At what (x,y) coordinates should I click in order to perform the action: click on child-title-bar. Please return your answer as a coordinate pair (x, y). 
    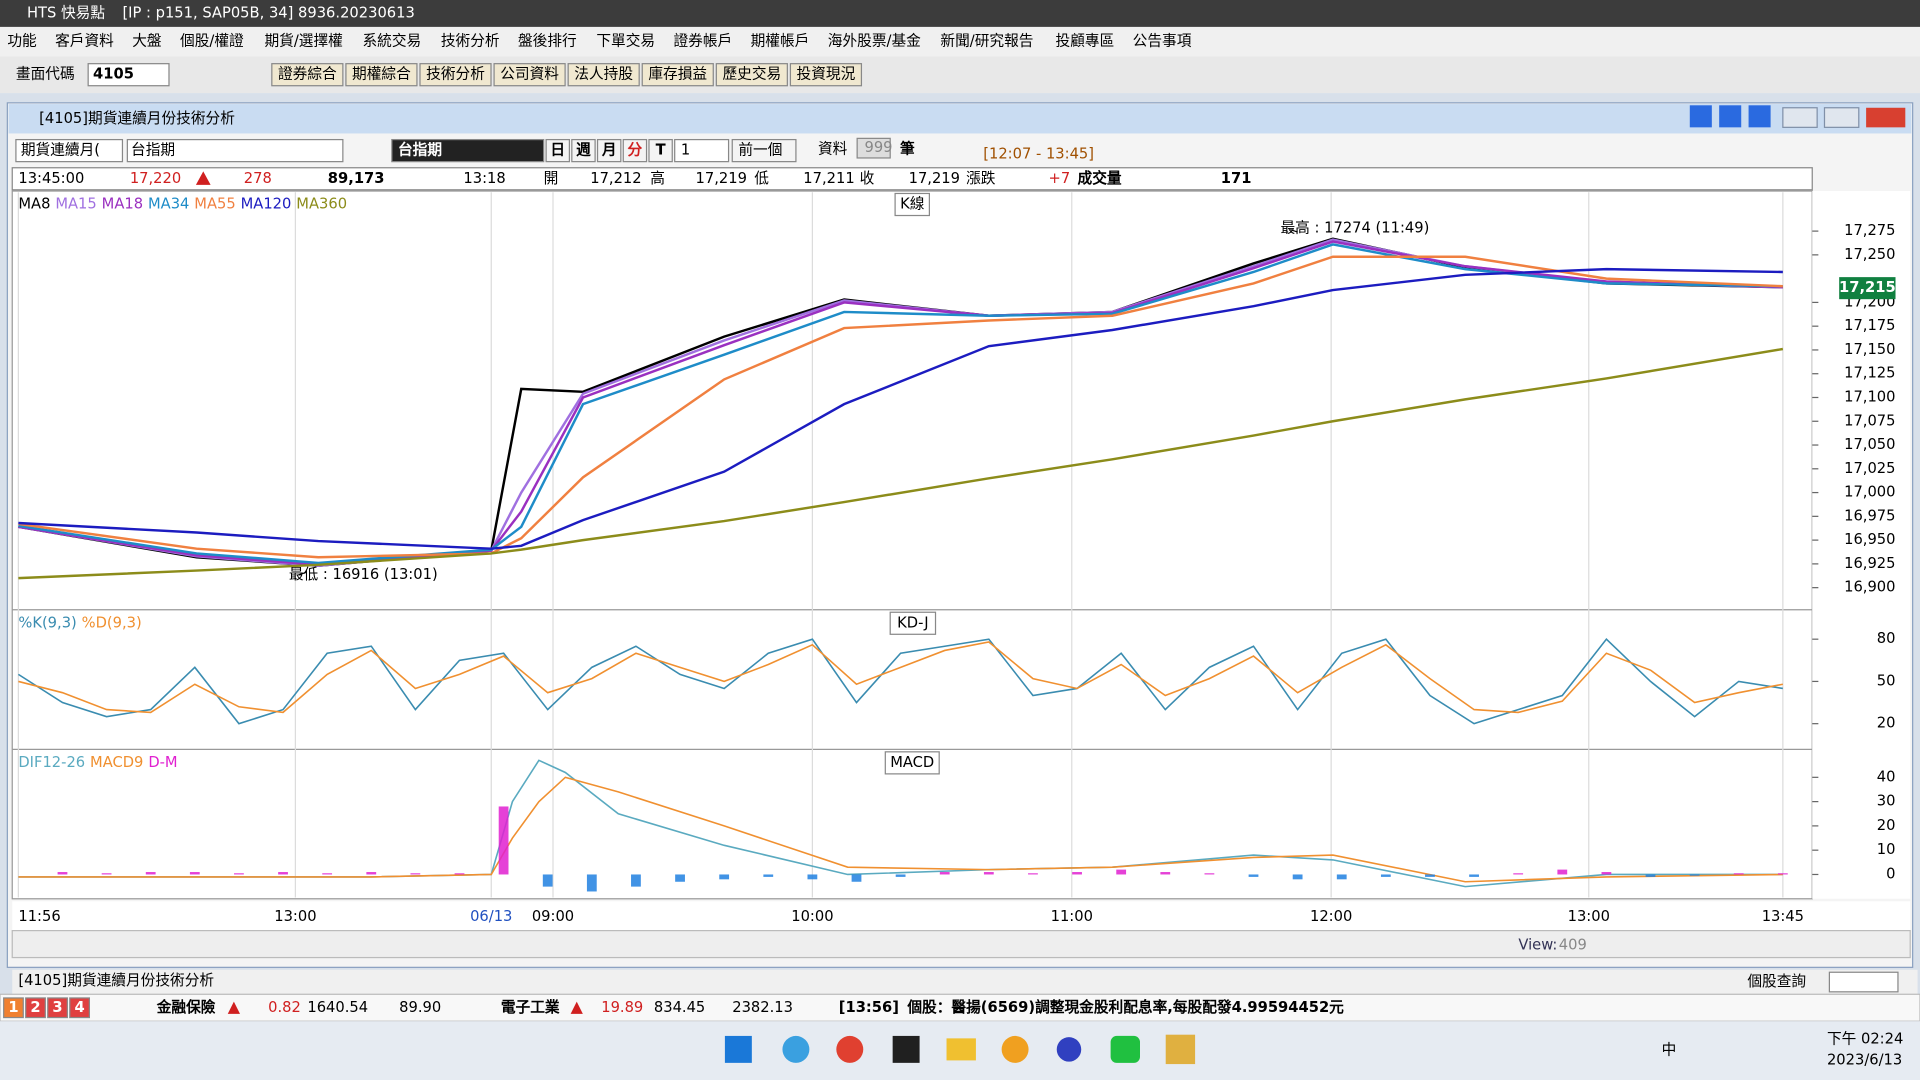
    Looking at the image, I should click on (960, 119).